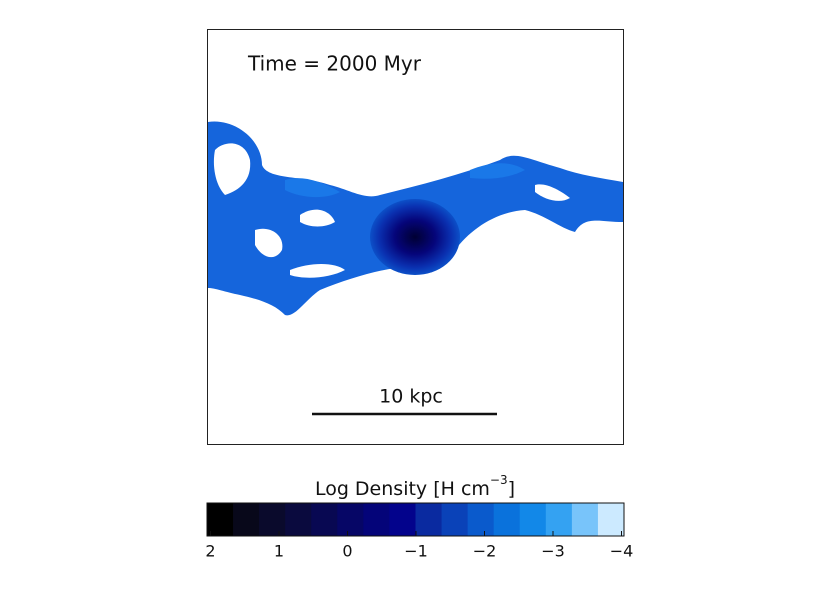 This screenshot has height=597, width=830. I want to click on scale-label: 10 kpc, so click(411, 397).